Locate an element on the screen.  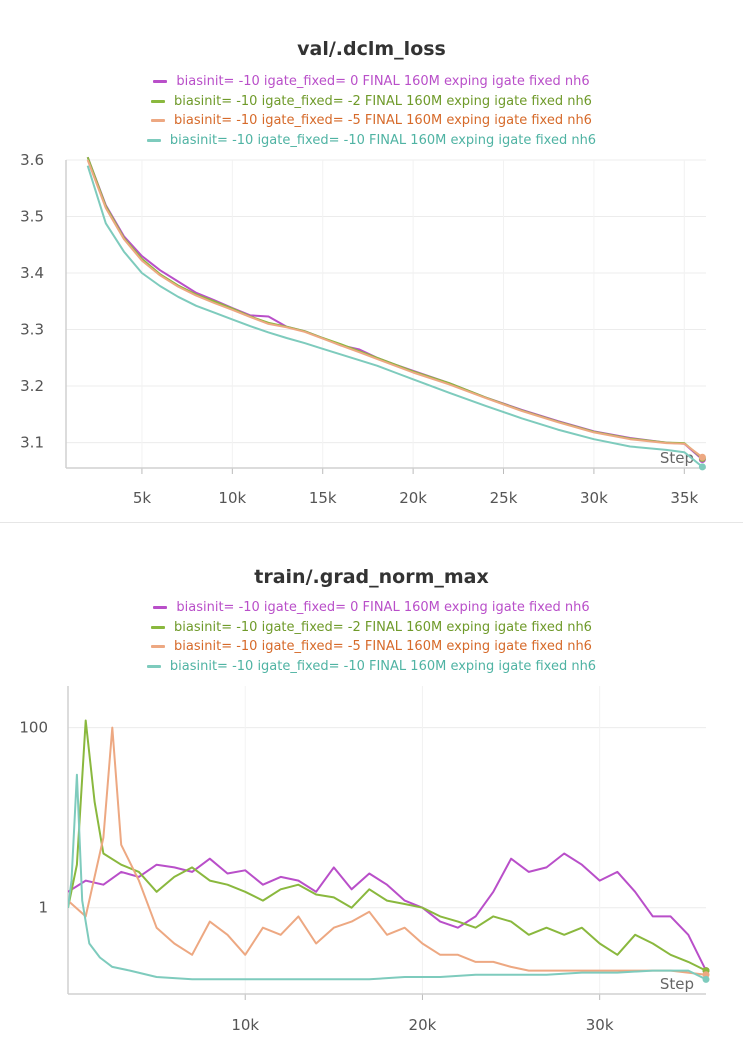
panel-divider is located at coordinates (371, 522).